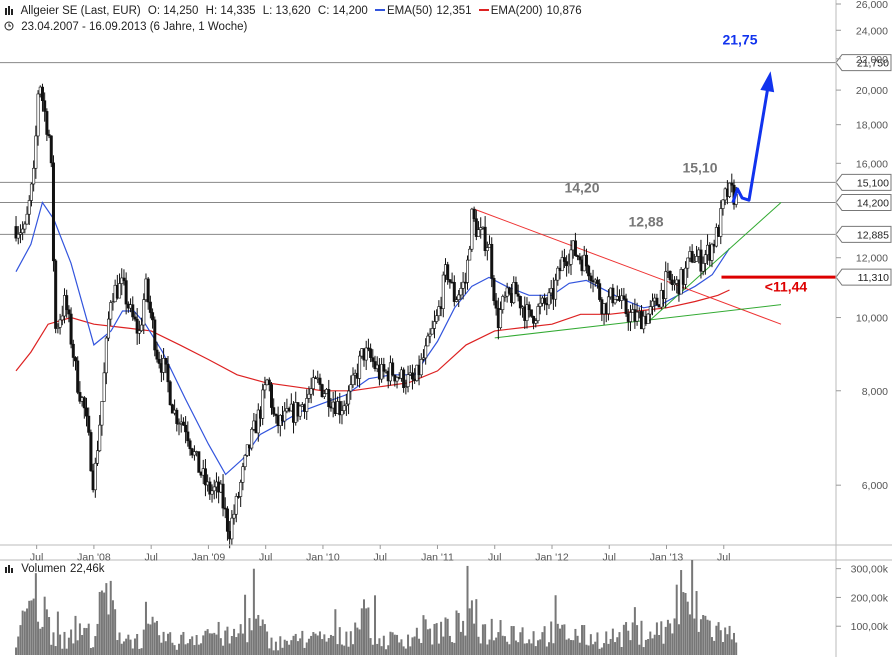 Image resolution: width=892 pixels, height=657 pixels. I want to click on target-path, so click(751, 139).